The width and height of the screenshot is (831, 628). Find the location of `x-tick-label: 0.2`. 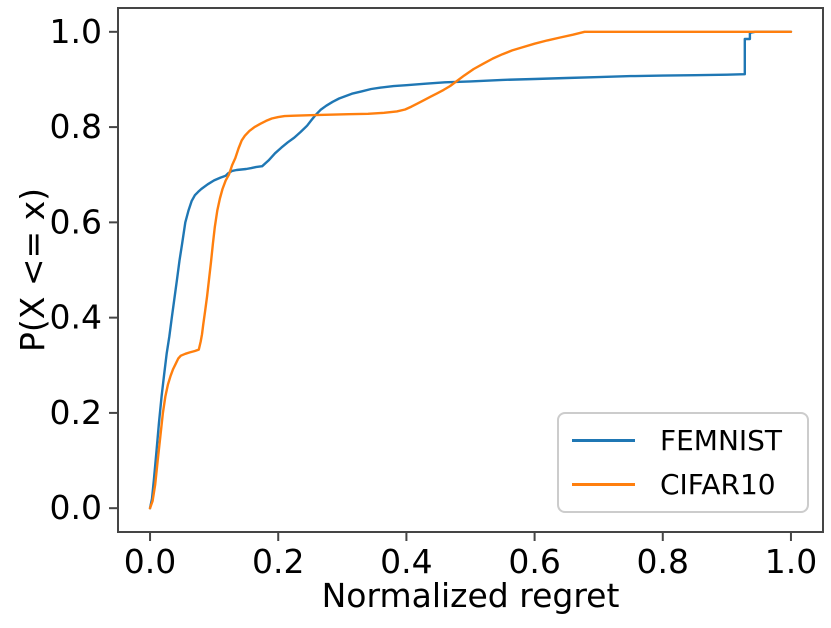

x-tick-label: 0.2 is located at coordinates (278, 561).